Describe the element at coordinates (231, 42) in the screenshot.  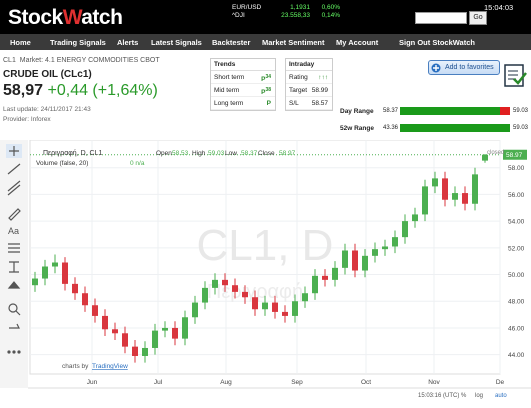
I see `nav-item: Backtester` at that location.